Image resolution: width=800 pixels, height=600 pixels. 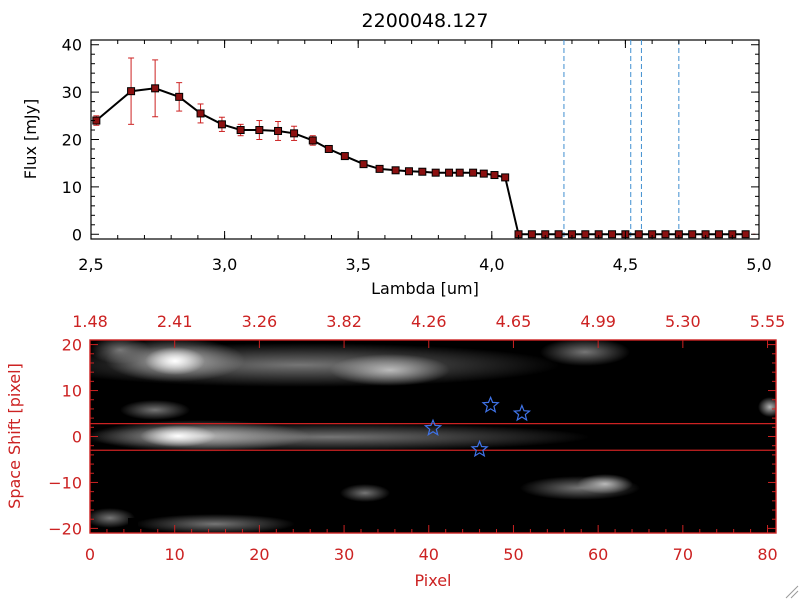 What do you see at coordinates (77, 234) in the screenshot?
I see `y-tick-label-0: 0` at bounding box center [77, 234].